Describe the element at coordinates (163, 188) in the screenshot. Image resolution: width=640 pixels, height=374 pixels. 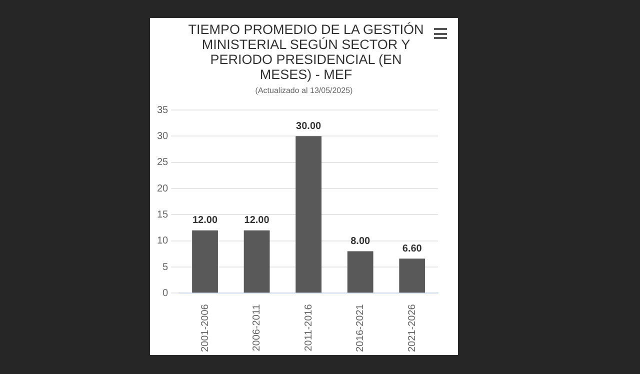
I see `y-tick-label: 20` at that location.